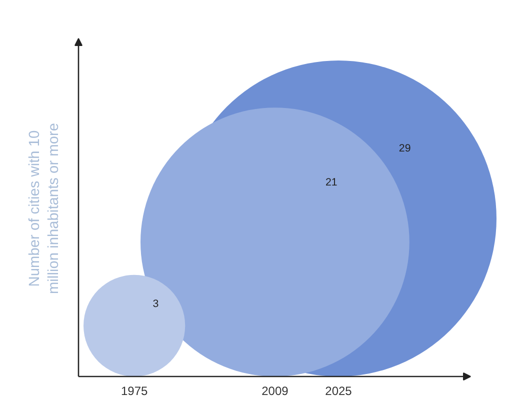  Describe the element at coordinates (134, 391) in the screenshot. I see `category-label: 1975` at that location.